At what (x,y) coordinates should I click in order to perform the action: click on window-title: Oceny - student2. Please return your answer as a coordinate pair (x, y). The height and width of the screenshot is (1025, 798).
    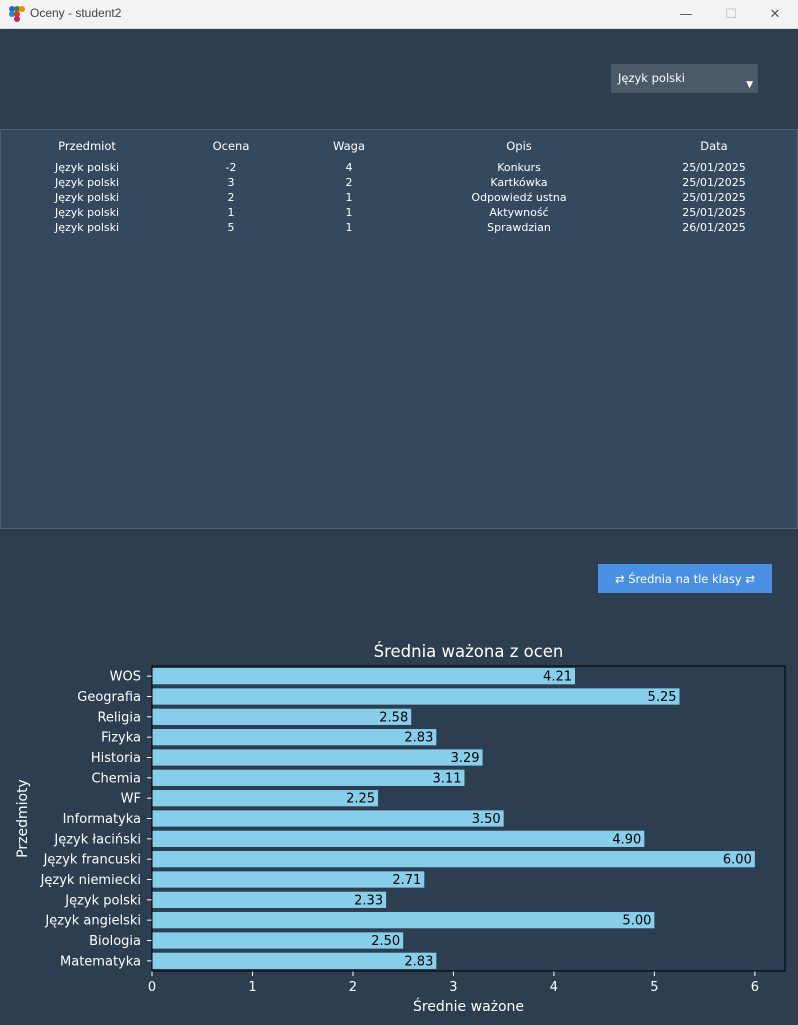
    Looking at the image, I should click on (76, 13).